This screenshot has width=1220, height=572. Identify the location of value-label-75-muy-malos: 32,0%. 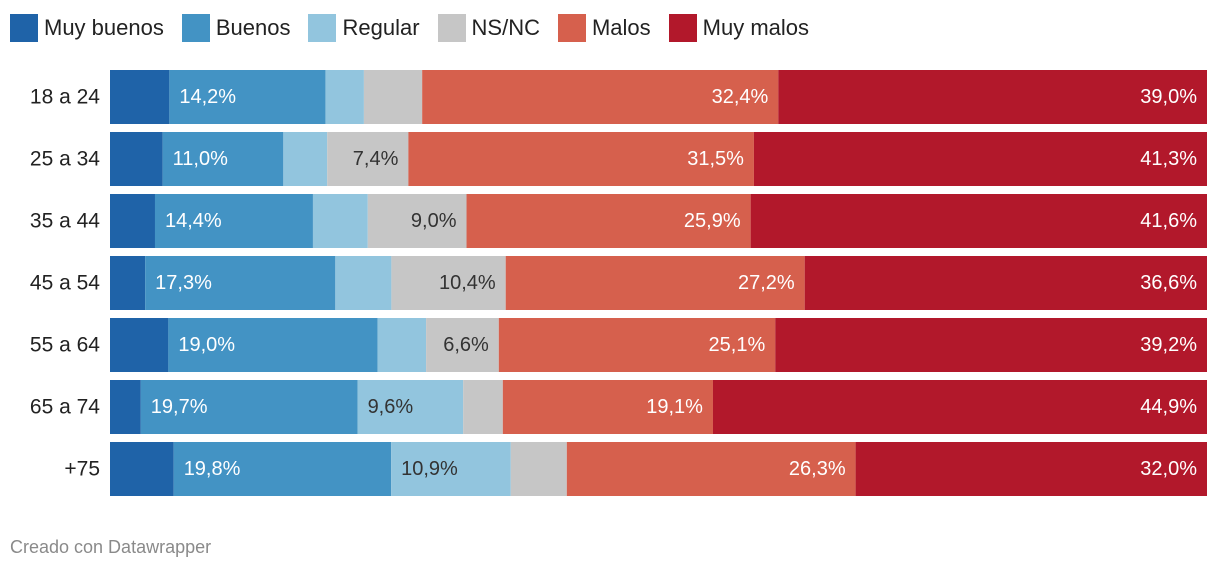
(1168, 469).